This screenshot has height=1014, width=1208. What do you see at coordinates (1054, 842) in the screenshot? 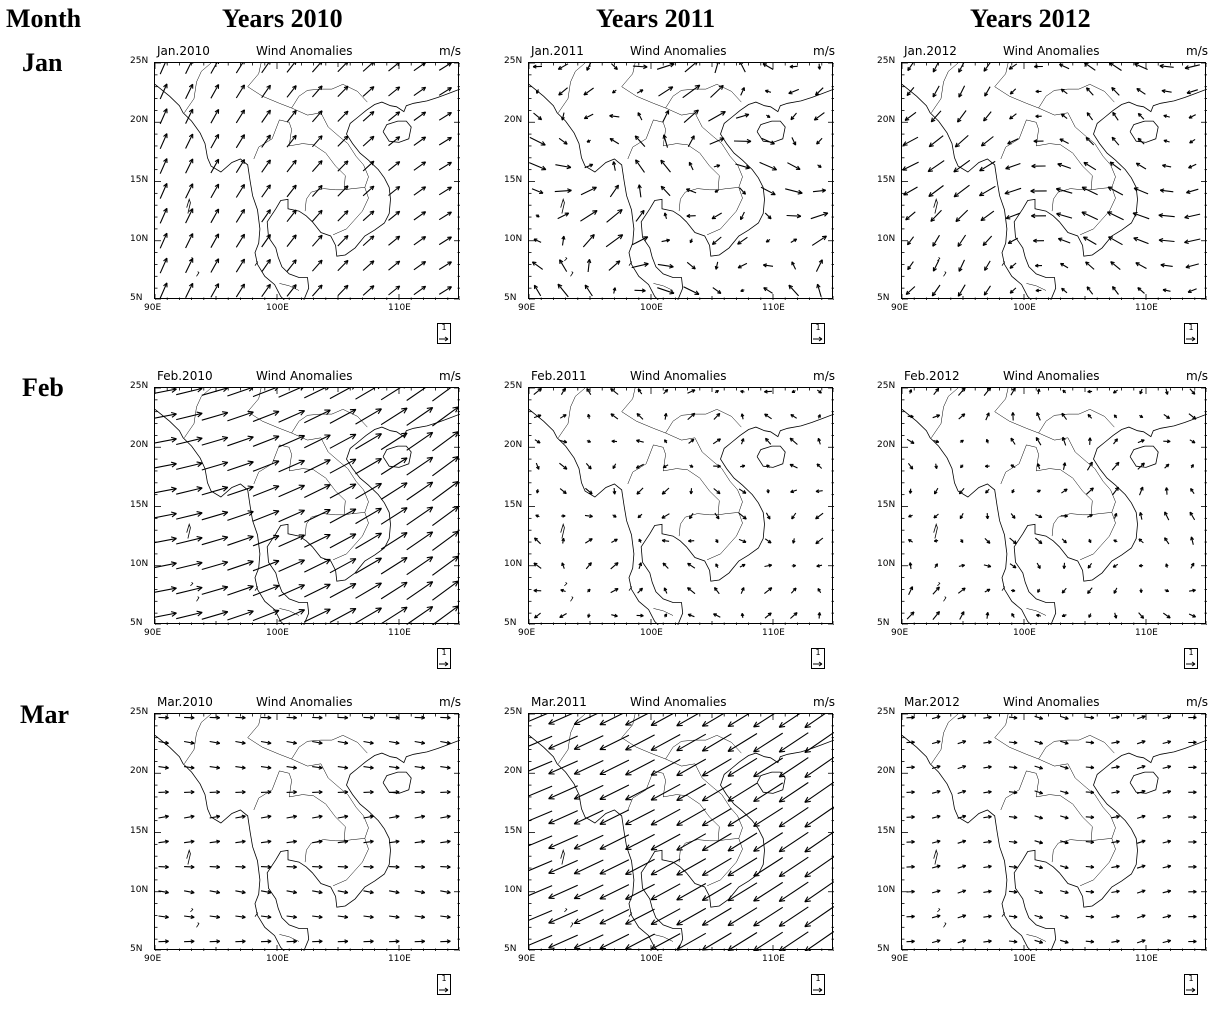
I see `coastline` at bounding box center [1054, 842].